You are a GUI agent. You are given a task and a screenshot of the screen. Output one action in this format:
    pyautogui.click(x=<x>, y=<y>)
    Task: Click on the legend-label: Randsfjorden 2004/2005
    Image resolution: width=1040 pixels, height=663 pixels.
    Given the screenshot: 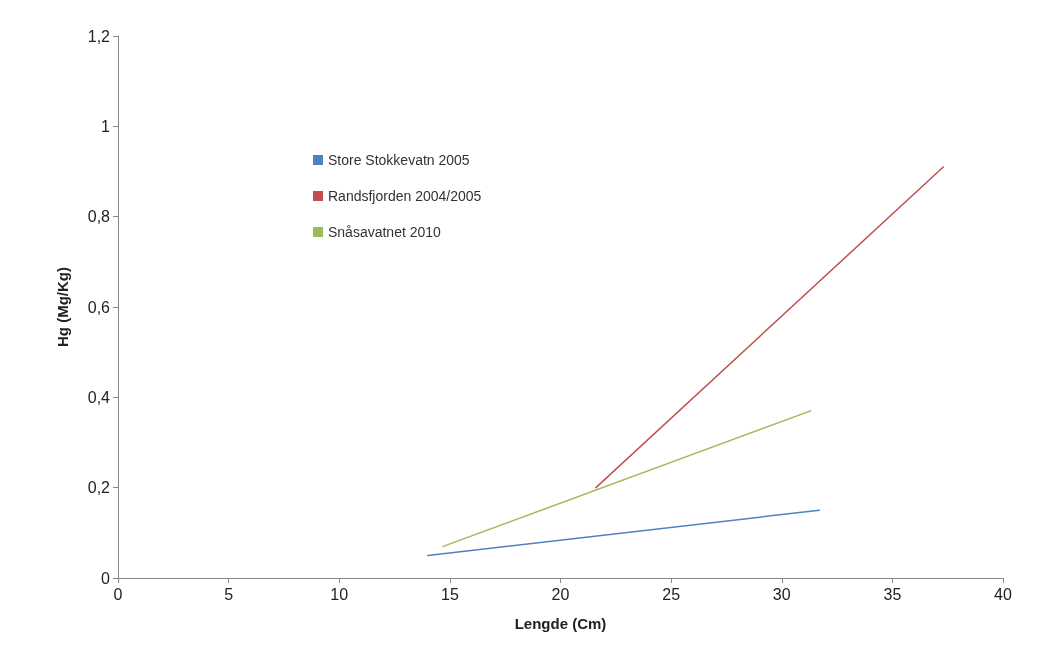 What is the action you would take?
    pyautogui.click(x=405, y=196)
    